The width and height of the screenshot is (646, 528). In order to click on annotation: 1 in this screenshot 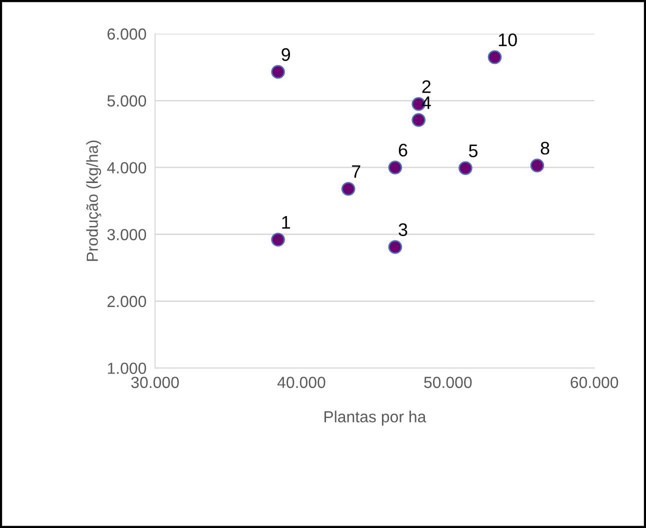, I will do `click(286, 222)`.